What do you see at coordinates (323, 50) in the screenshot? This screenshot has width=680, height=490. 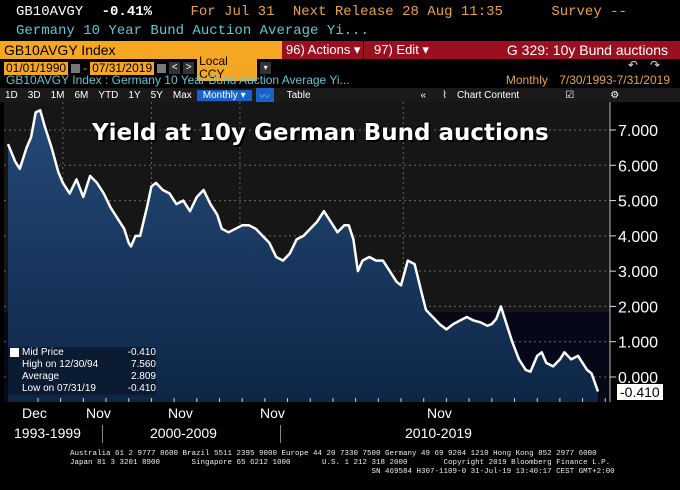 I see `actions-menu: 96) Actions ▾` at bounding box center [323, 50].